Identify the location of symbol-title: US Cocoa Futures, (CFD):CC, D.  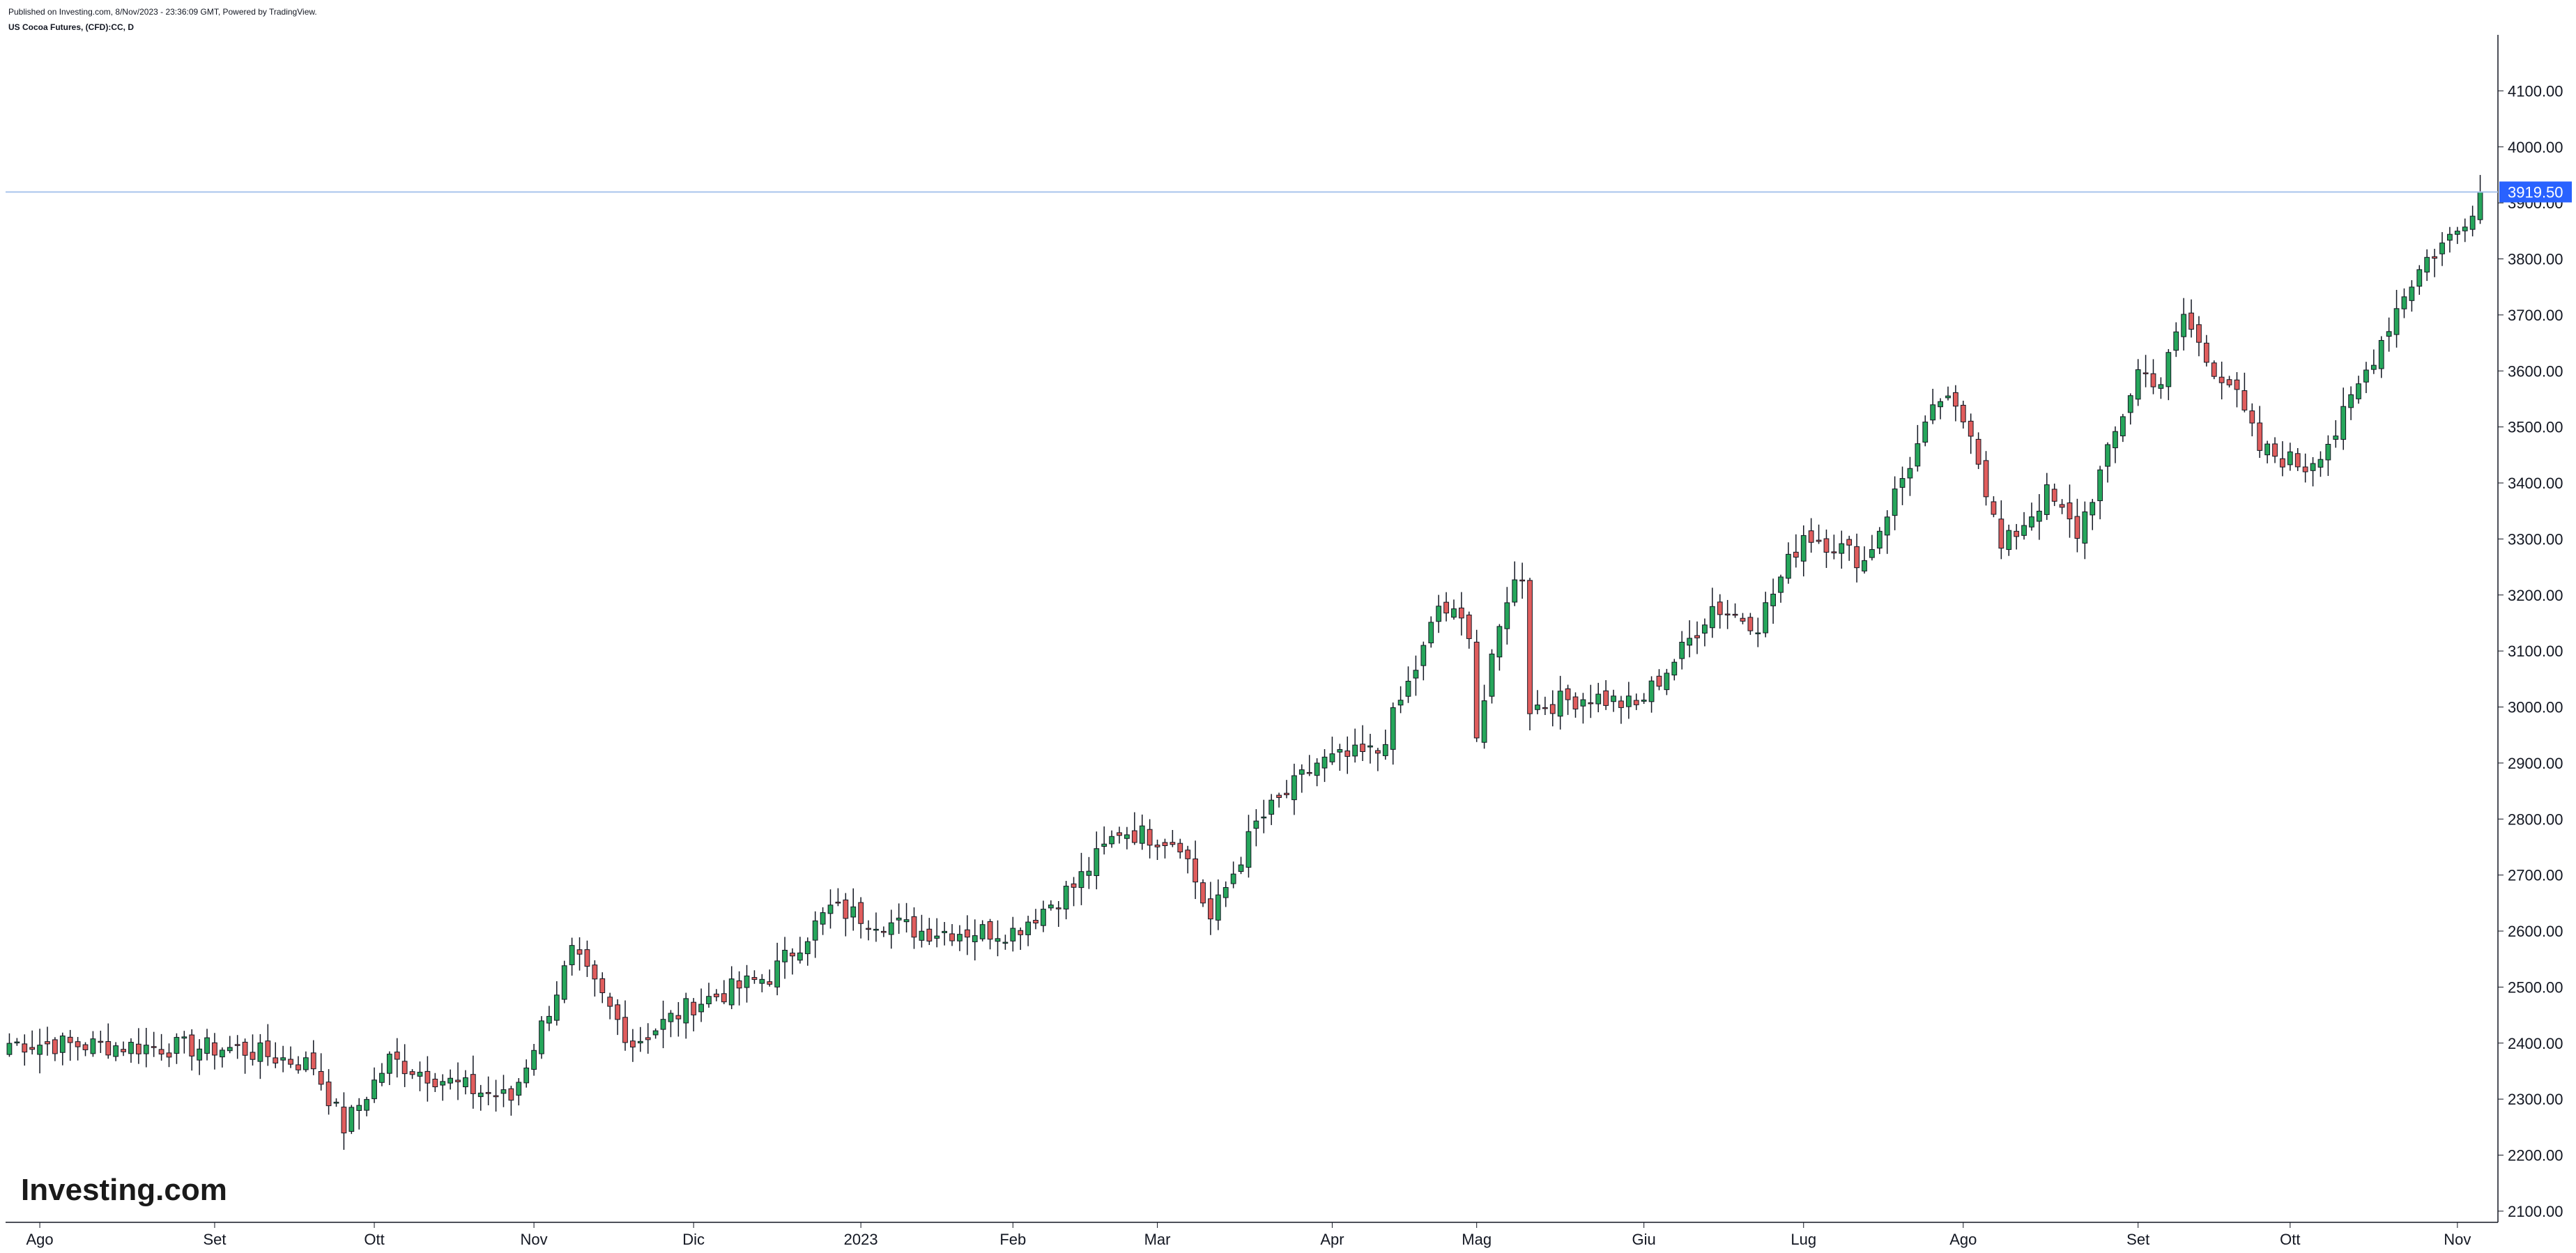
(71, 27).